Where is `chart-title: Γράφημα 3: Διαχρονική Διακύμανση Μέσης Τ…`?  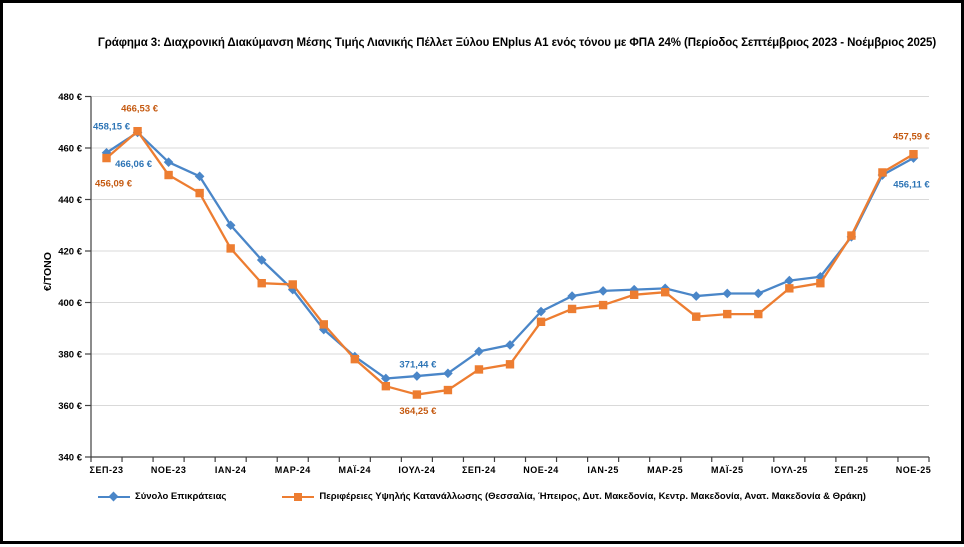
chart-title: Γράφημα 3: Διαχρονική Διακύμανση Μέσης Τ… is located at coordinates (517, 43).